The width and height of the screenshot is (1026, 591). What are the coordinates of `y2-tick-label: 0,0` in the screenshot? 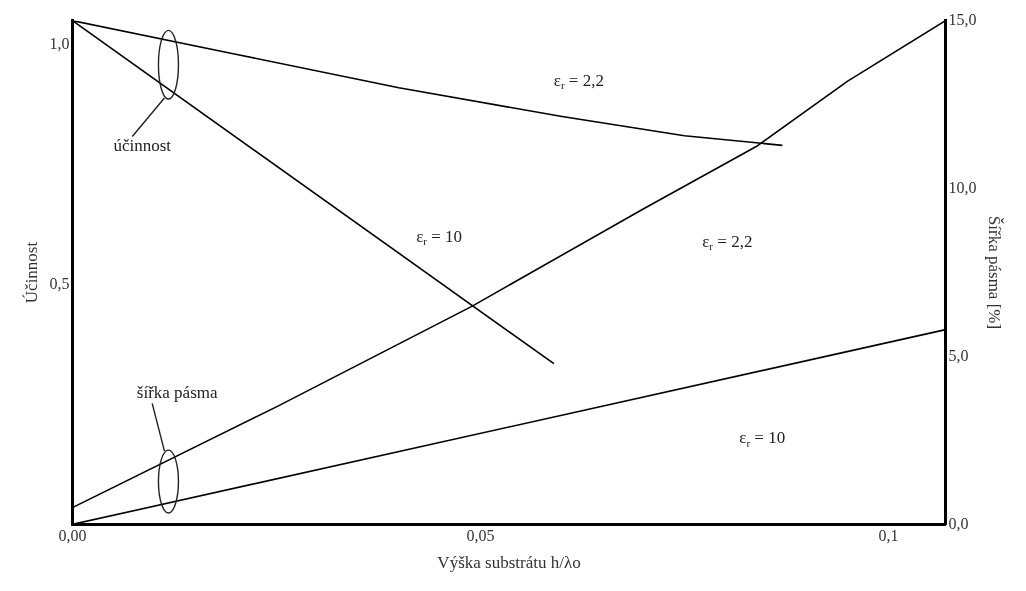 It's located at (958, 523).